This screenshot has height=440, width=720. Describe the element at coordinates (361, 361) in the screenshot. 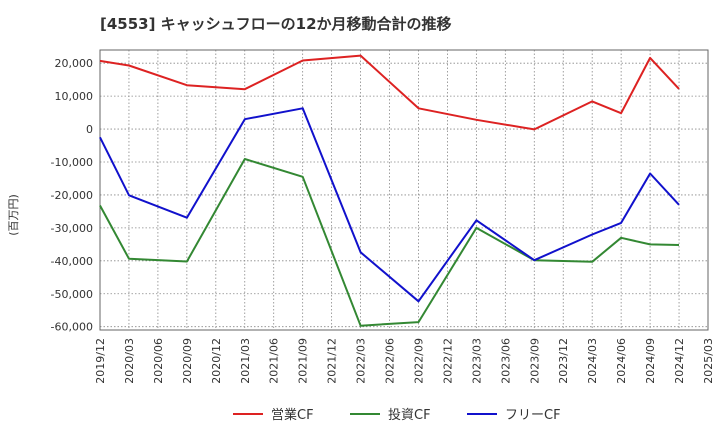

I see `x-tick-label: 2022/03` at that location.